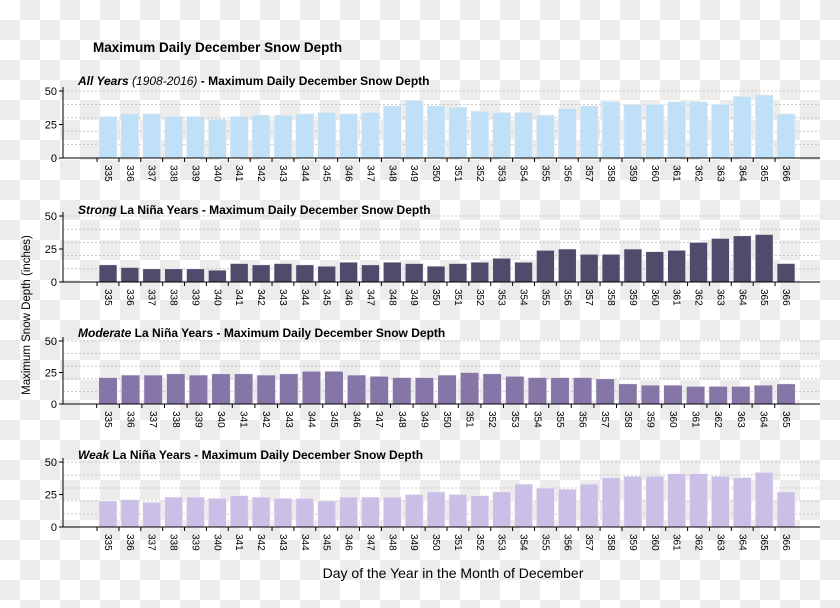  What do you see at coordinates (97, 210) in the screenshot?
I see `panel-title-em: Strong` at bounding box center [97, 210].